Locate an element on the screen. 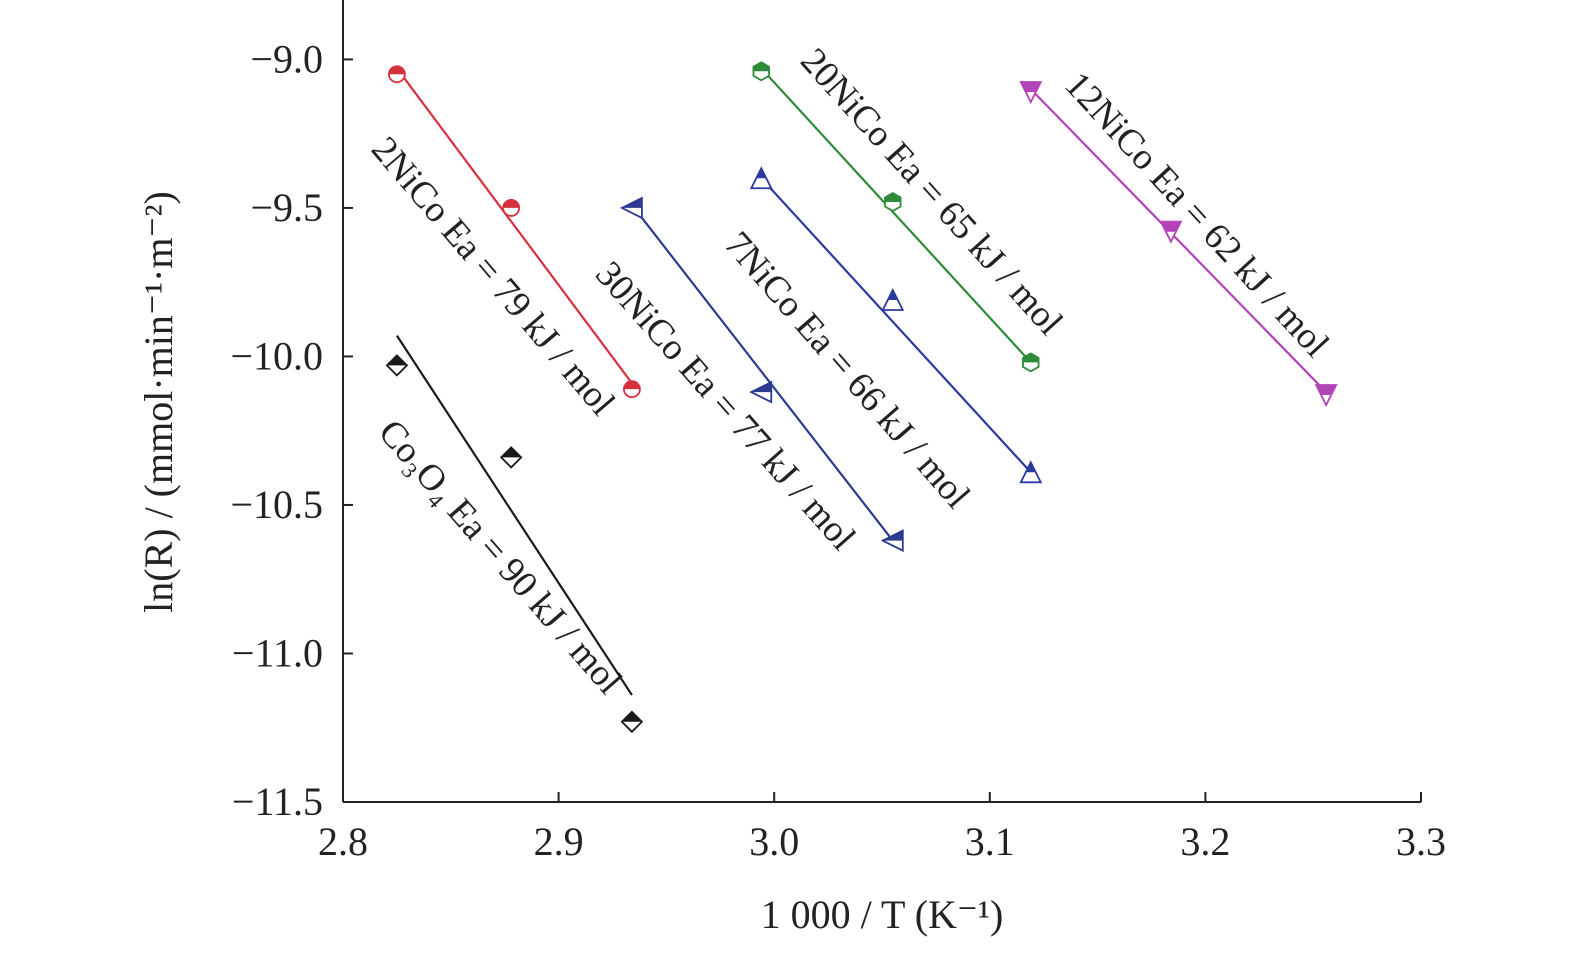 The image size is (1575, 954). data-point-s4-p0 is located at coordinates (761, 71).